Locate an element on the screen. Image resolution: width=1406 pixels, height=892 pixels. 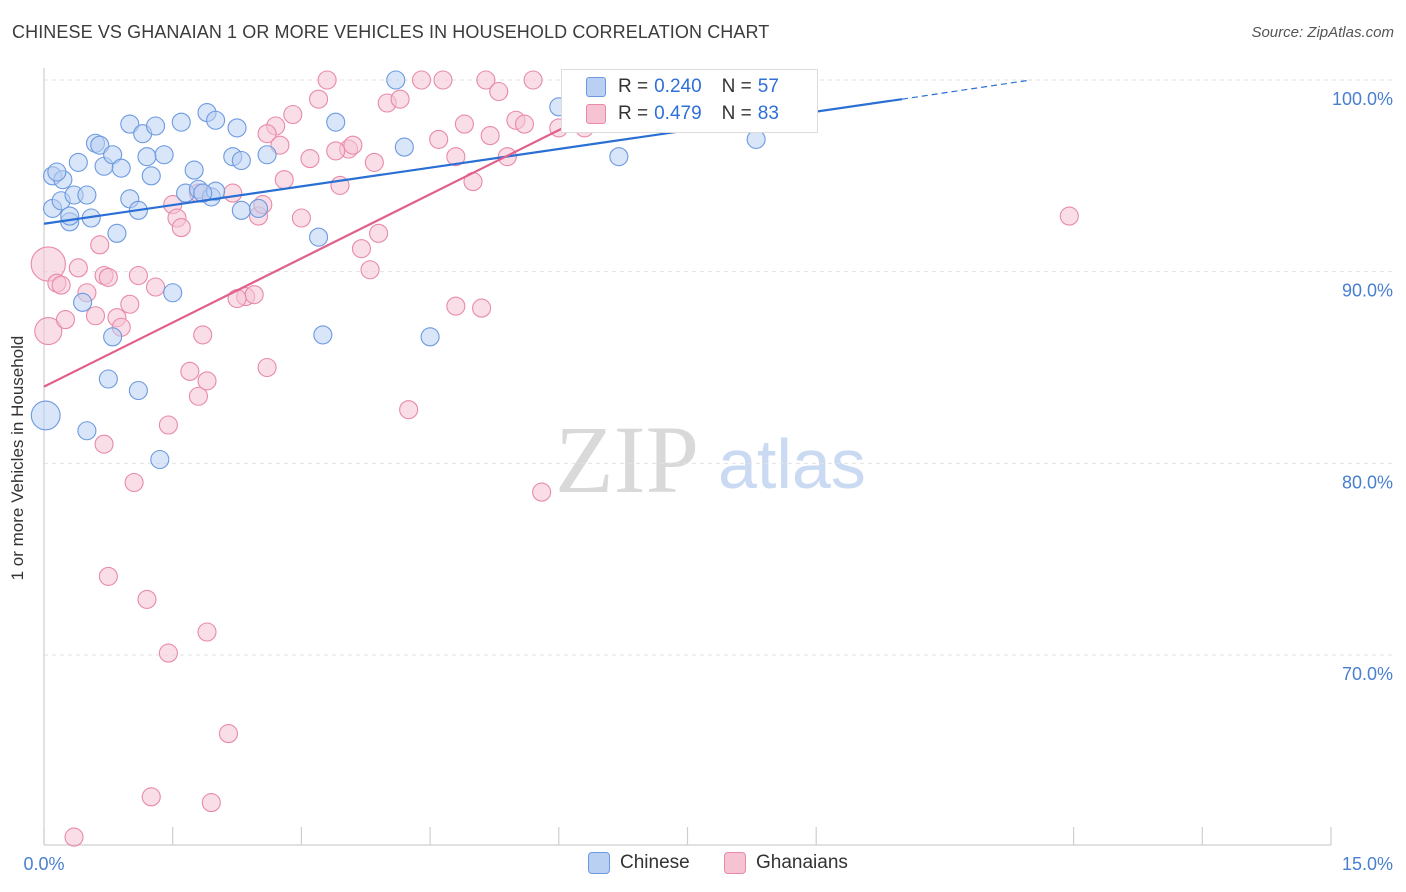
bottom-legend-chinese: Chinese is located at coordinates (639, 863).